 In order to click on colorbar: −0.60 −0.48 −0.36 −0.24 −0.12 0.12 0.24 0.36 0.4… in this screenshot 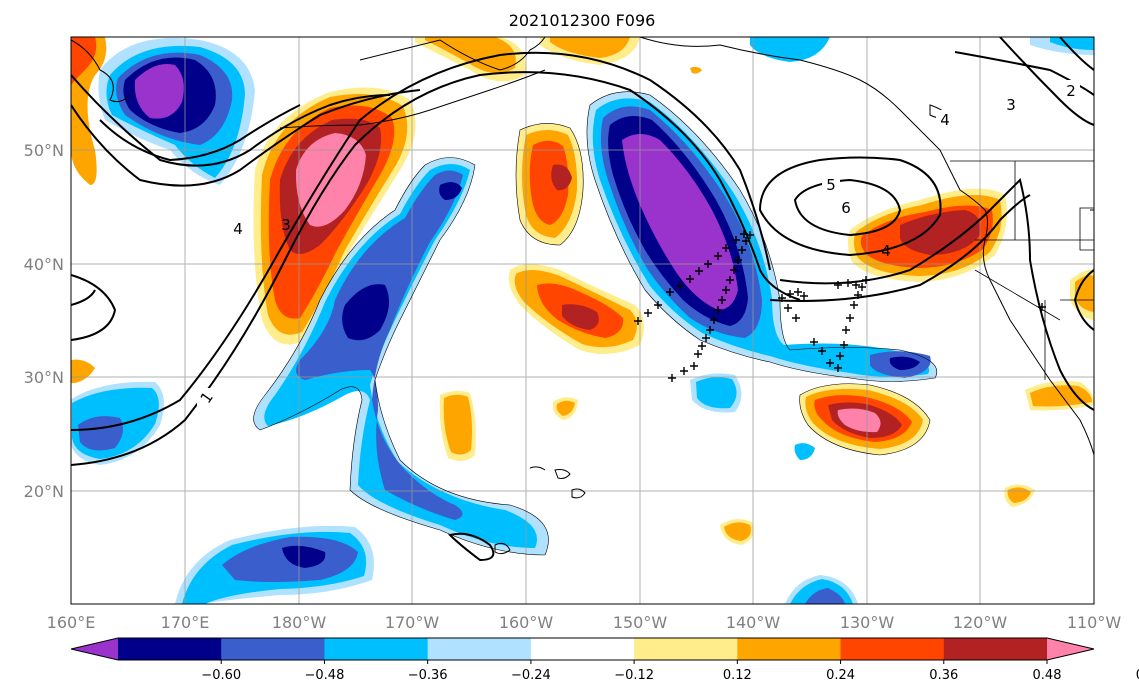, I will do `click(604, 660)`.